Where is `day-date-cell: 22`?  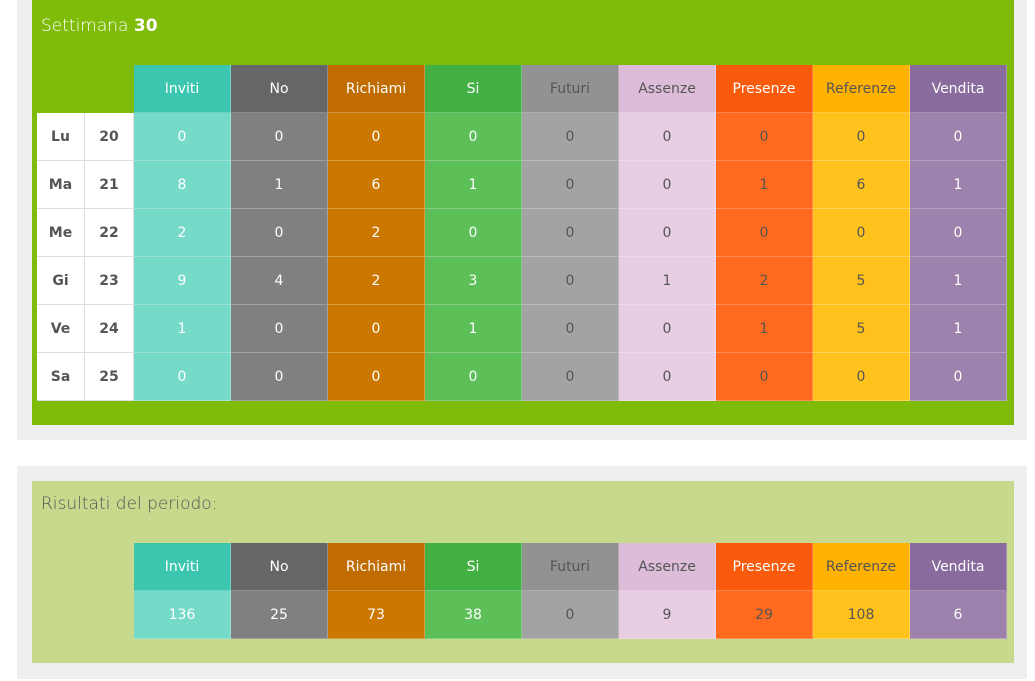 day-date-cell: 22 is located at coordinates (109, 233).